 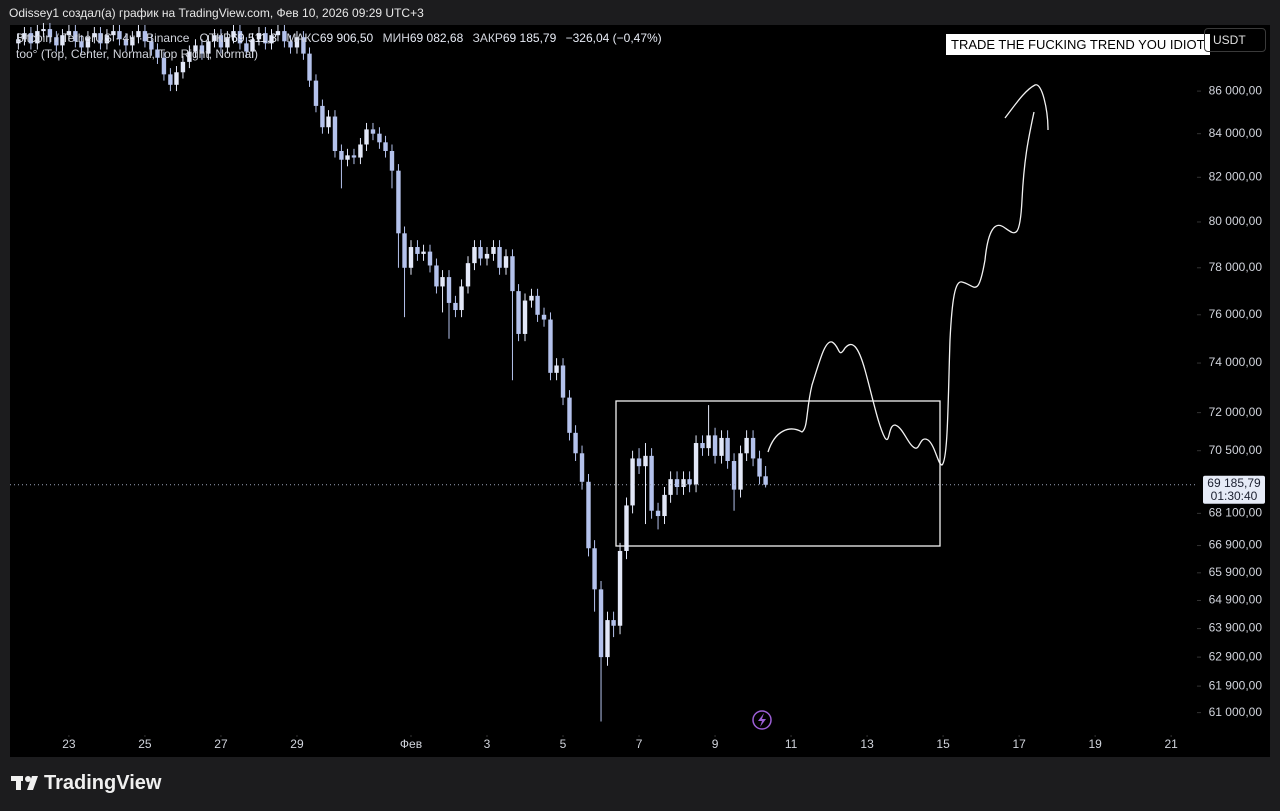 What do you see at coordinates (1236, 412) in the screenshot?
I see `y-tick-label: 72 000,00` at bounding box center [1236, 412].